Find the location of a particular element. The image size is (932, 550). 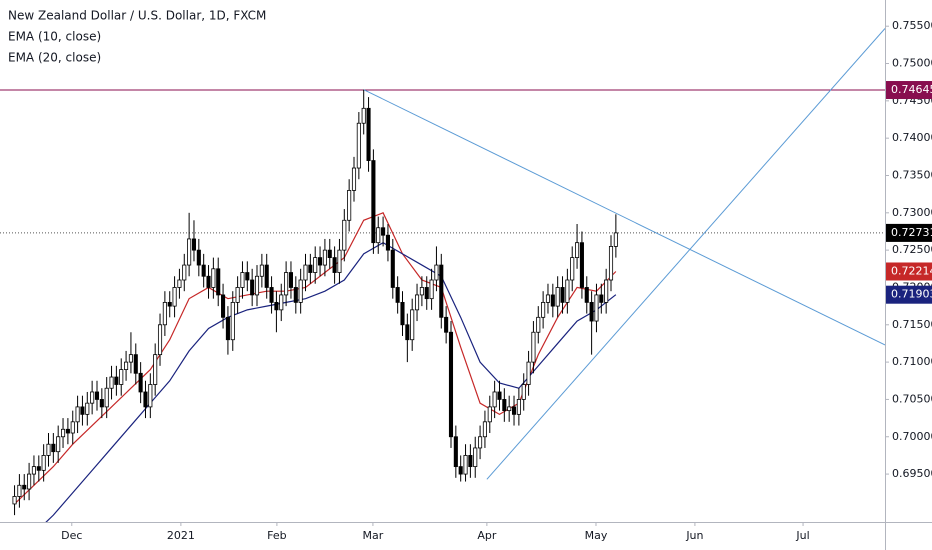

legend-entry: EMA (10, close) is located at coordinates (54, 37).